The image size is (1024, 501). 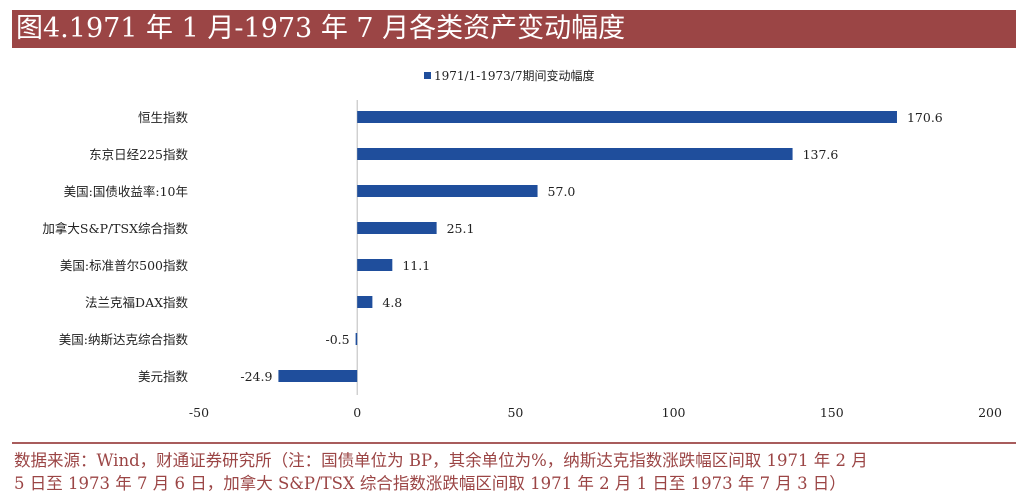 What do you see at coordinates (115, 228) in the screenshot?
I see `category-label: 加拿大S&P/TSX综合指数` at bounding box center [115, 228].